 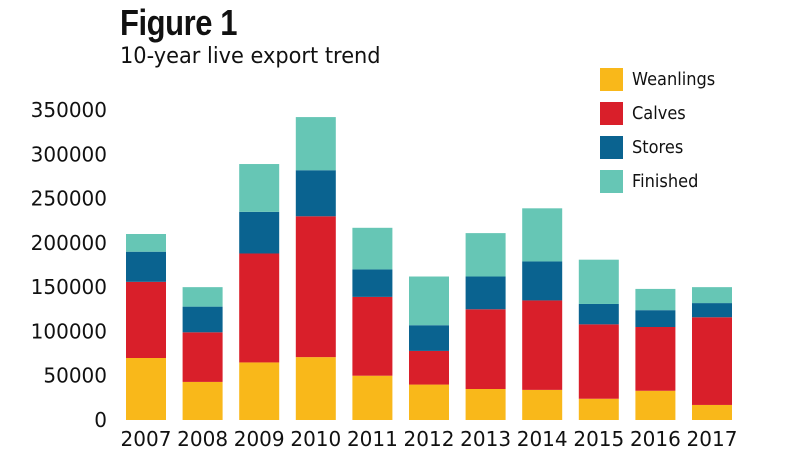 I want to click on bar-calves-2009, so click(x=259, y=308).